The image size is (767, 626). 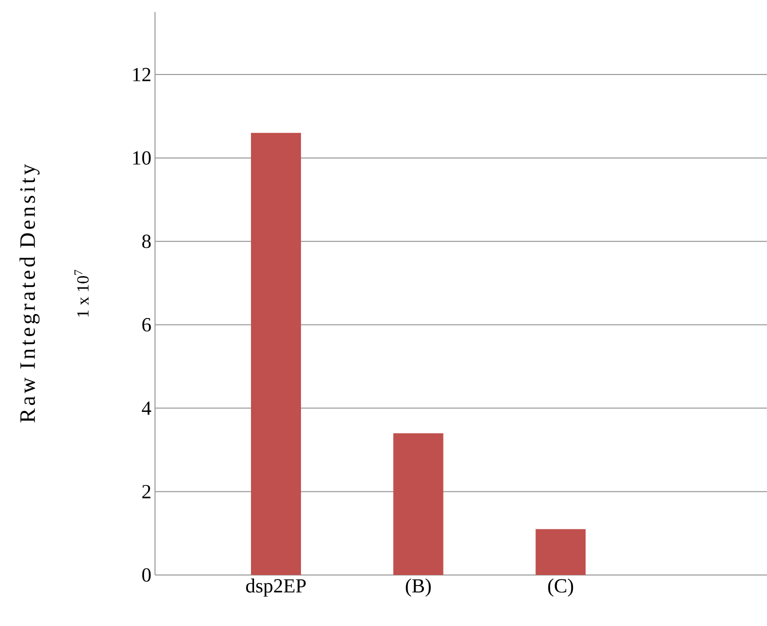 I want to click on y-tick-label: 12, so click(x=141, y=75).